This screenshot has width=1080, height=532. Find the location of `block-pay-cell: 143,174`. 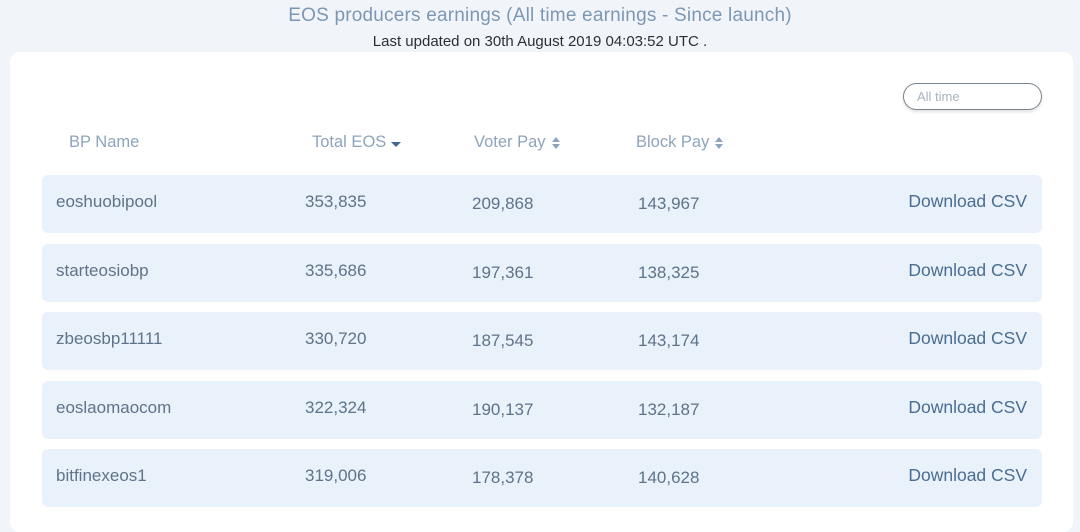

block-pay-cell: 143,174 is located at coordinates (669, 340).